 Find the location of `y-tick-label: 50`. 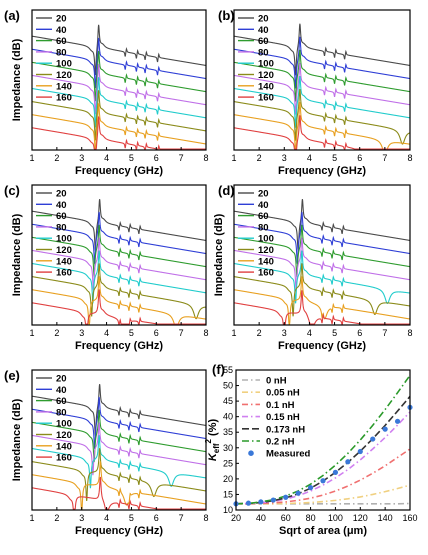

y-tick-label: 50 is located at coordinates (228, 386).